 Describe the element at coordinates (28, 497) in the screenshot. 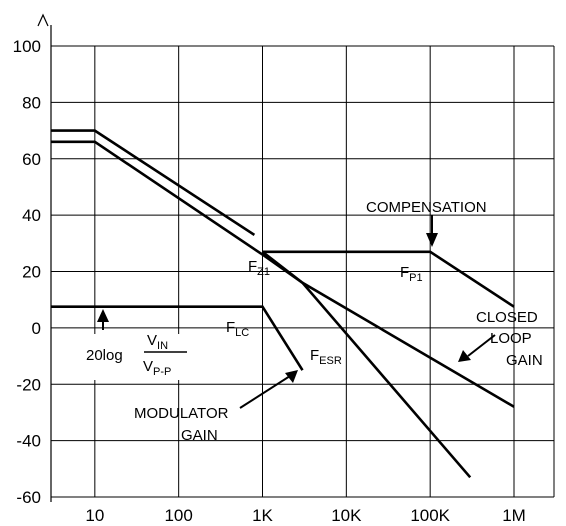

I see `y-tick-label: -60` at that location.